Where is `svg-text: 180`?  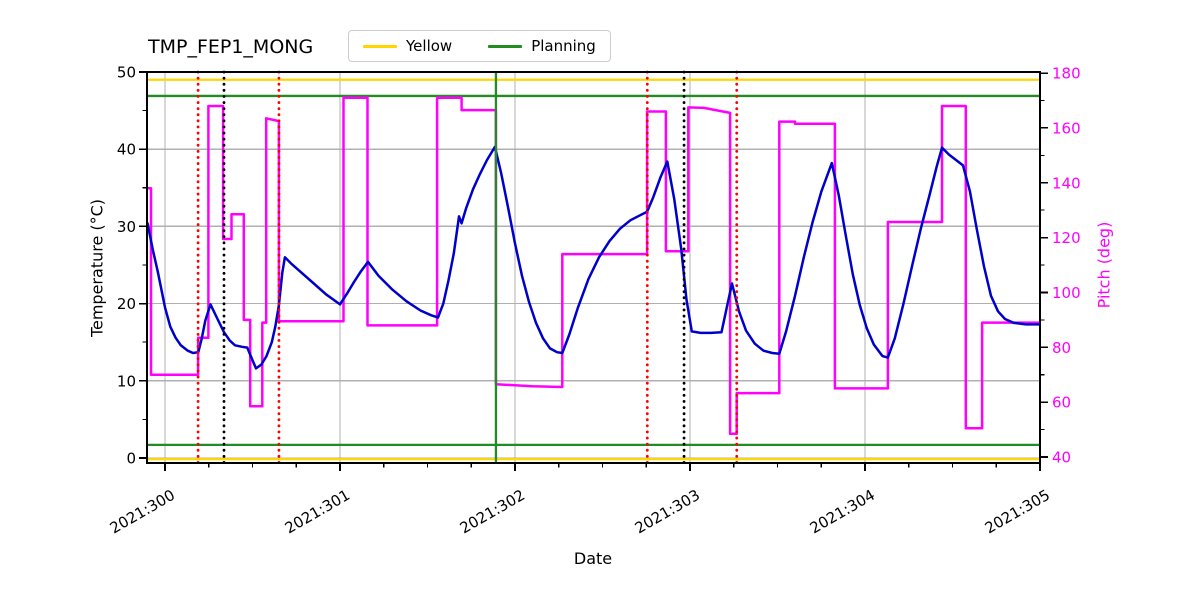 svg-text: 180 is located at coordinates (1066, 74).